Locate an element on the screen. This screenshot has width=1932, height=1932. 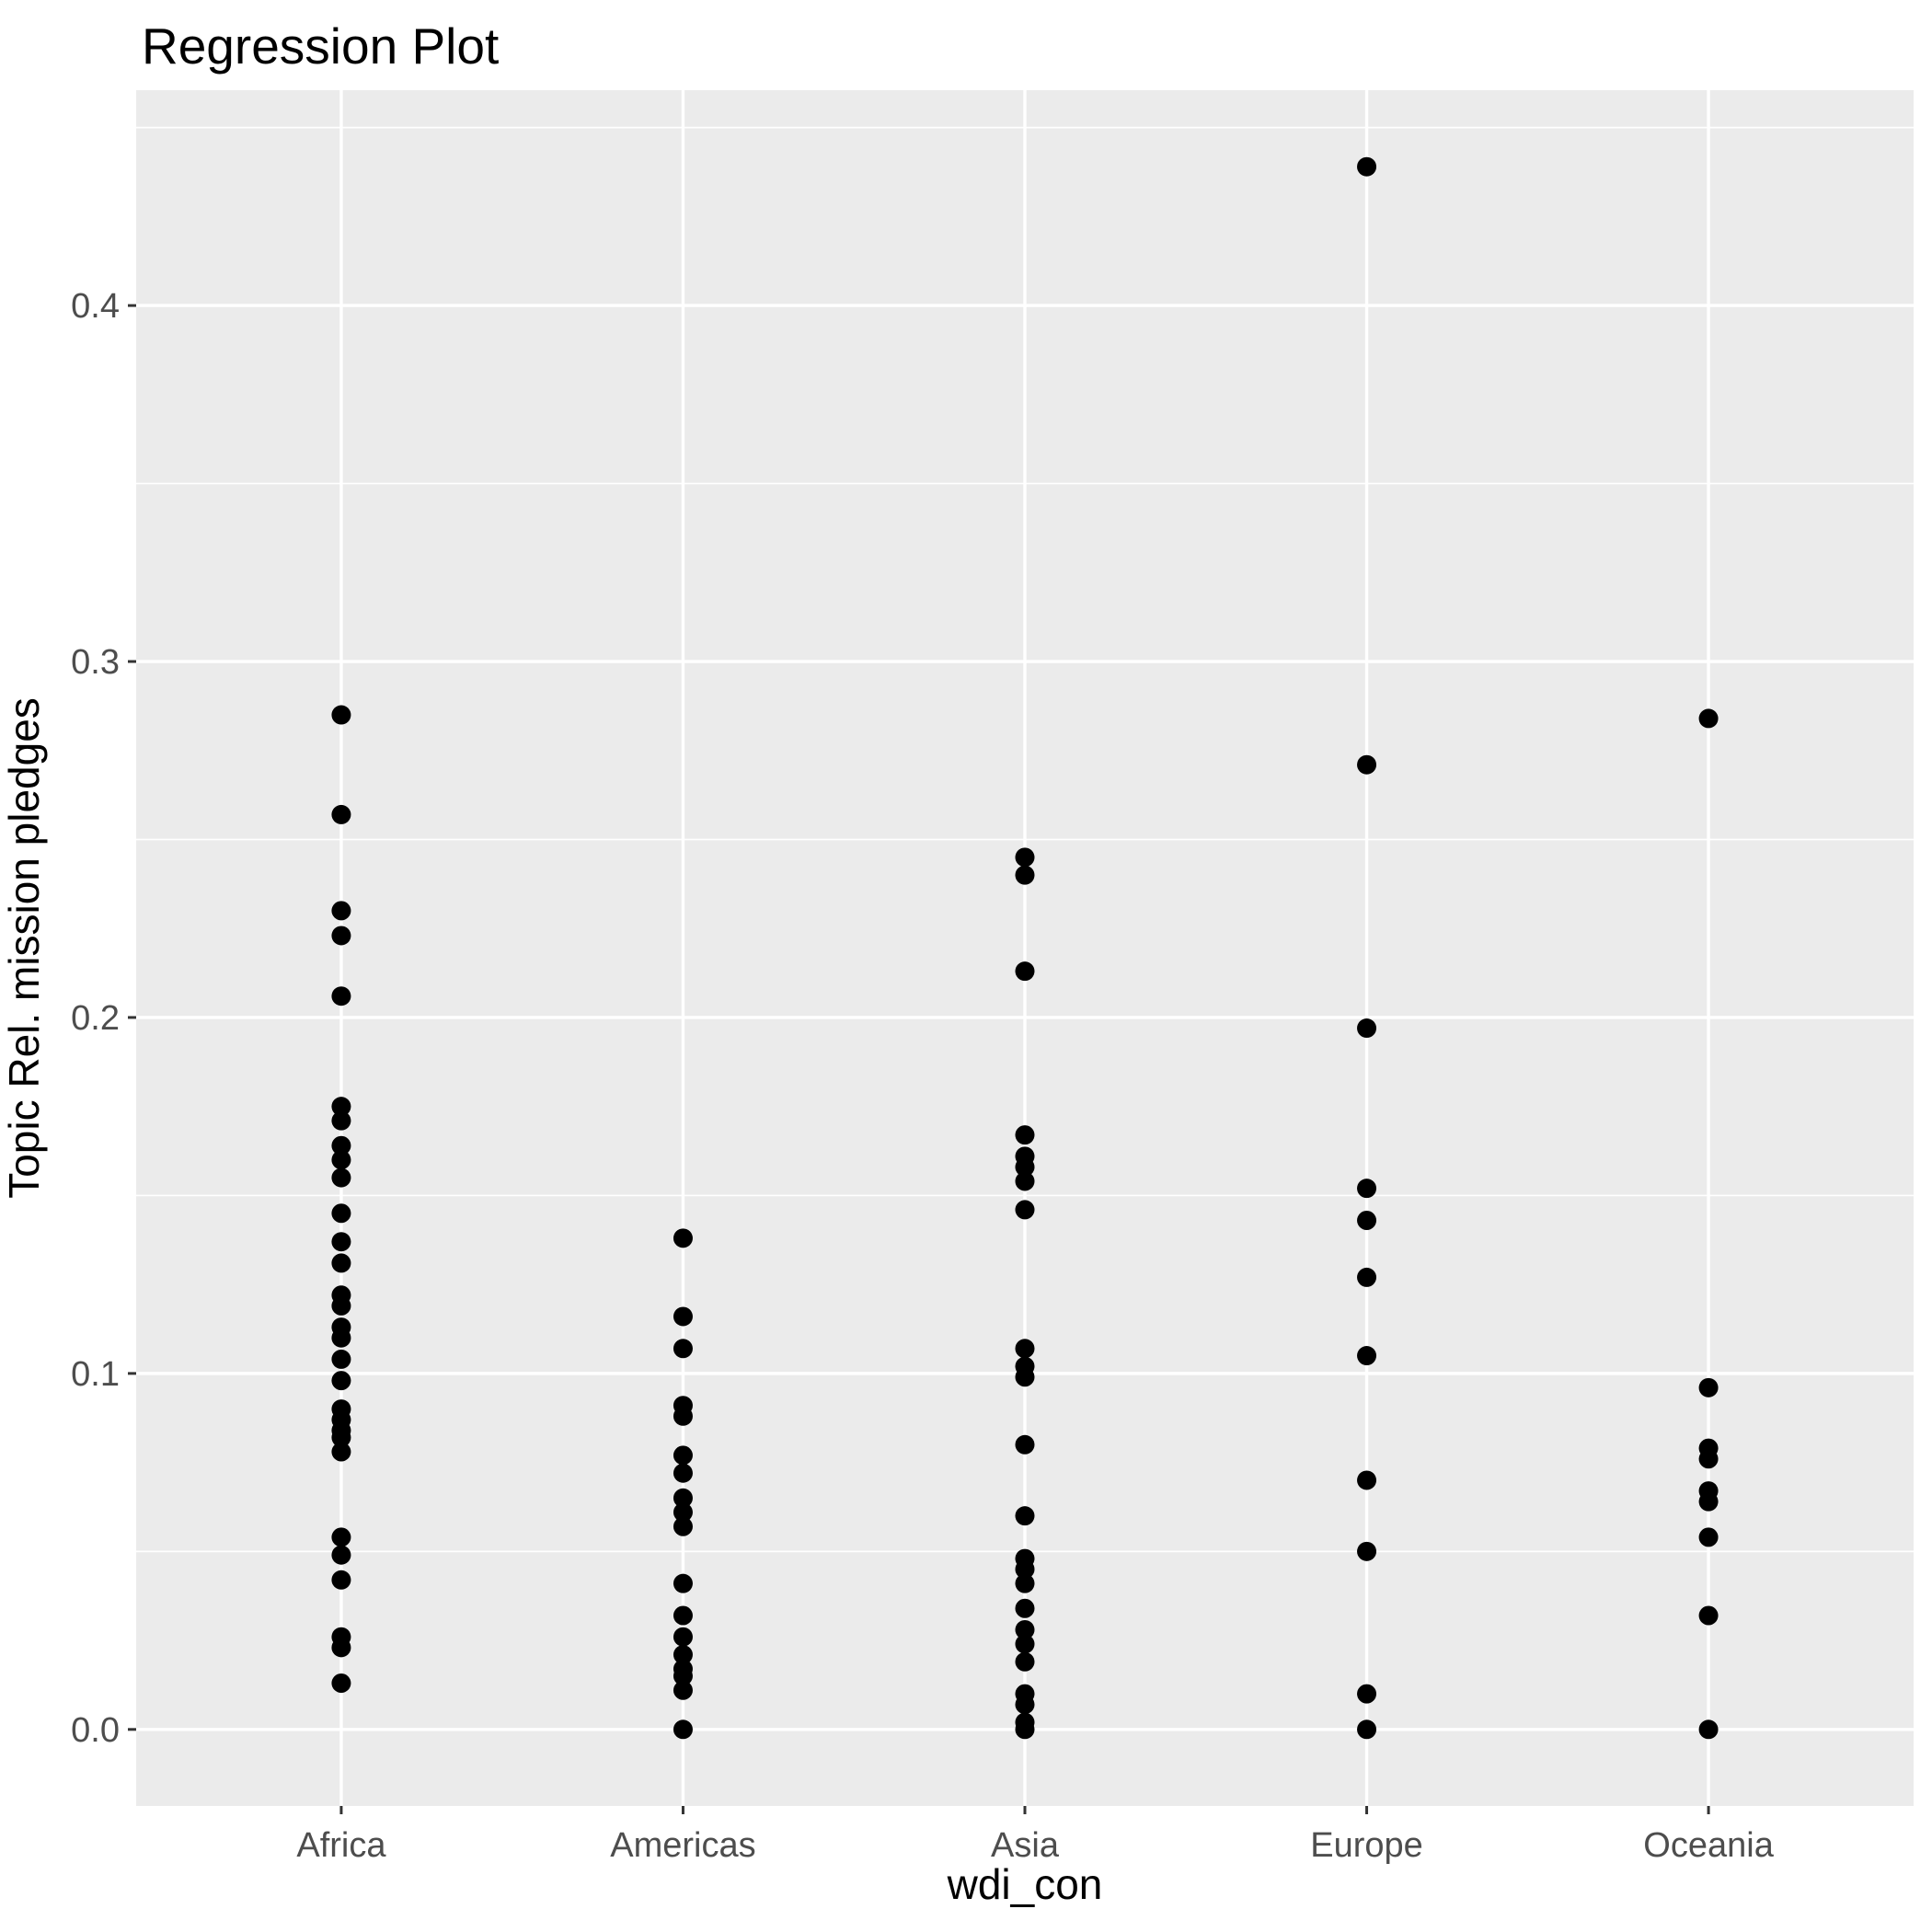
y-tick-label: 0.3 is located at coordinates (95, 662).